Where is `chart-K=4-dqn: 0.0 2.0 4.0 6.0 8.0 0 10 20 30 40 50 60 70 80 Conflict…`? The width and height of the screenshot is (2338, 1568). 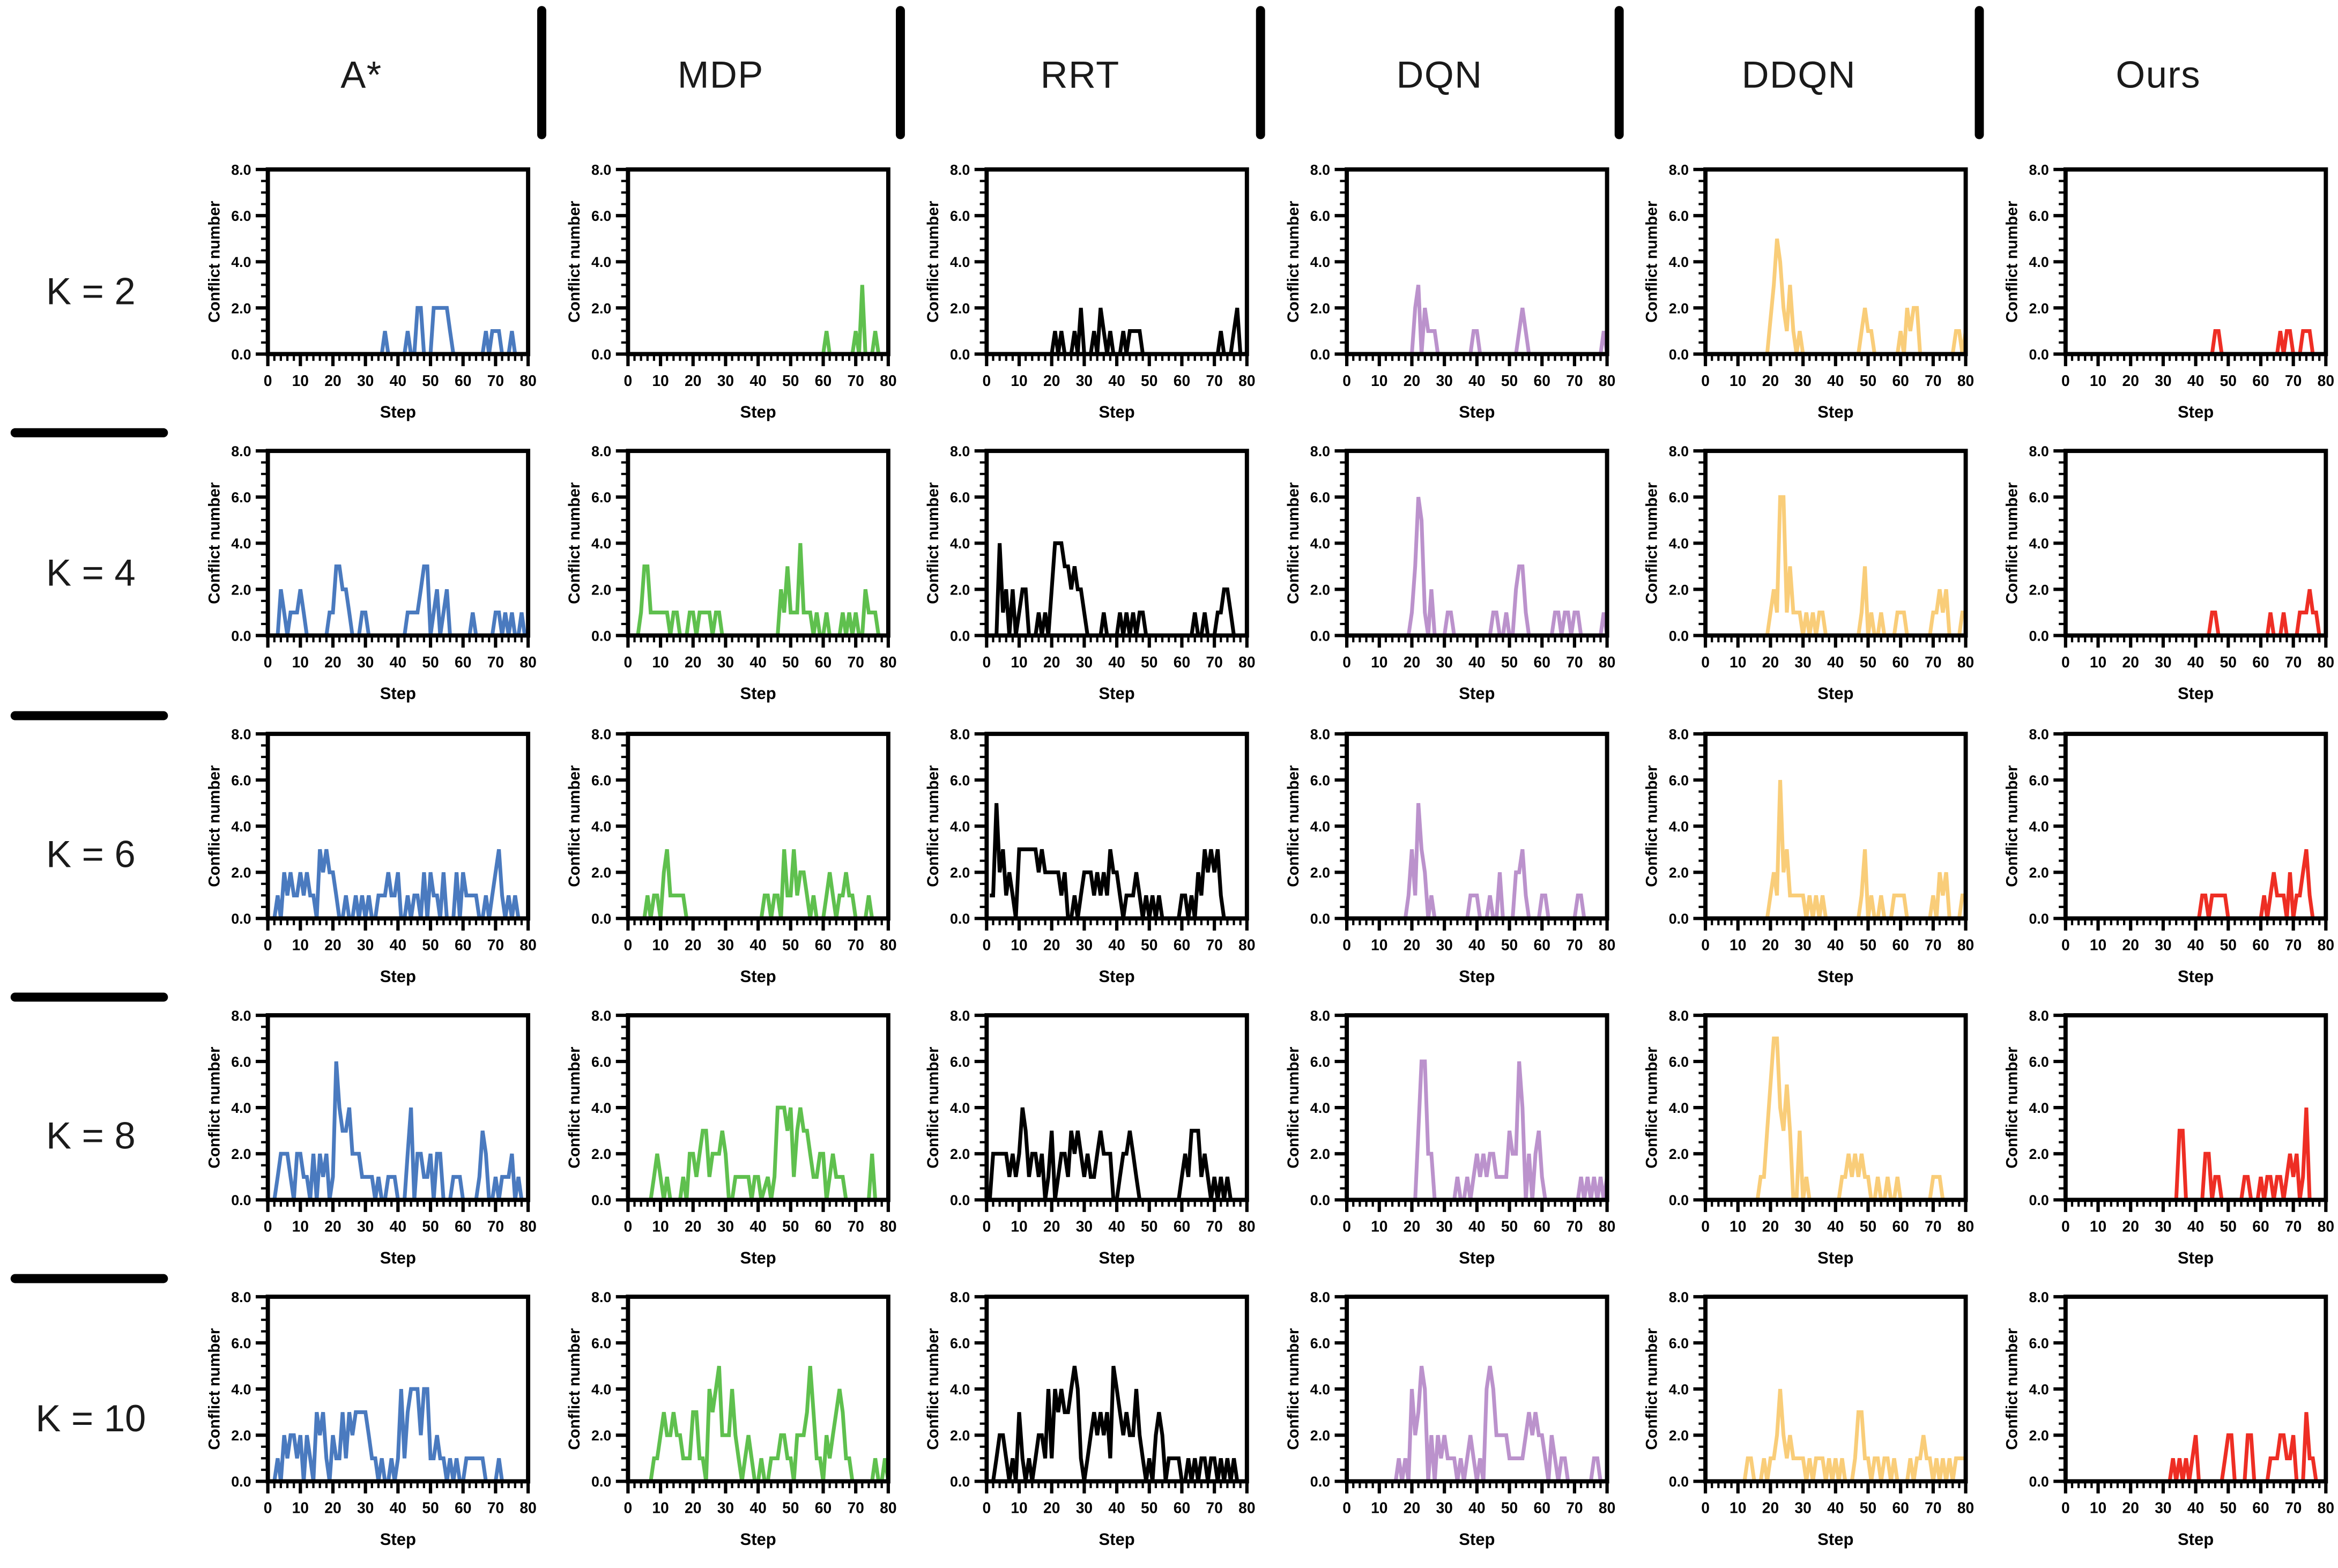 chart-K=4-dqn: 0.0 2.0 4.0 6.0 8.0 0 10 20 30 40 50 60 70 80 Conflict… is located at coordinates (1449, 573).